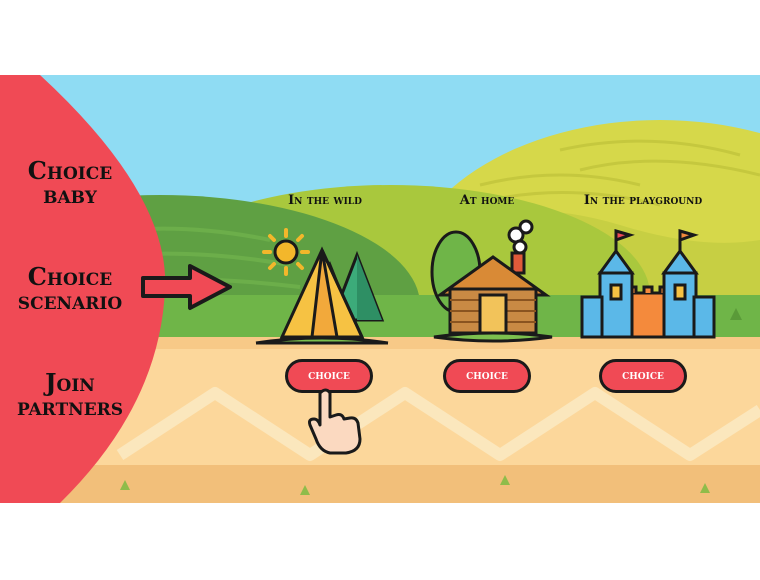  Describe the element at coordinates (487, 376) in the screenshot. I see `choice-button-home: choice` at that location.